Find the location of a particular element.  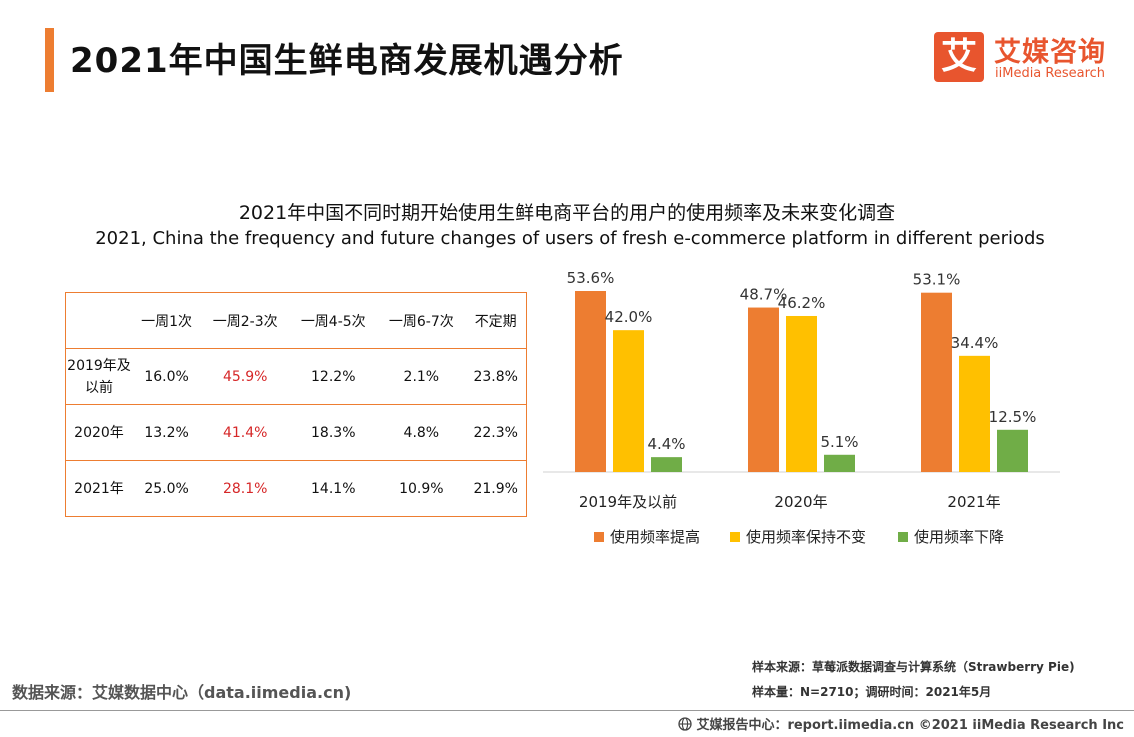

legend-item: 使用频率提高 is located at coordinates (647, 536).